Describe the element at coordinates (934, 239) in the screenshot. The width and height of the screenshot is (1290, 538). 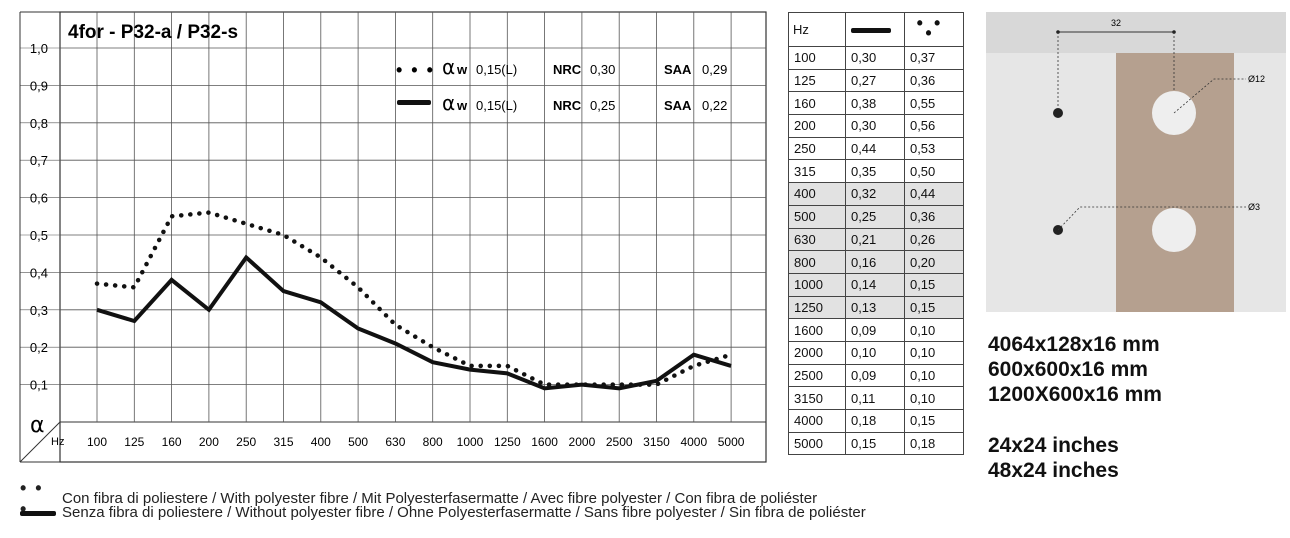
I see `table-cell-dotted: 0,26` at that location.